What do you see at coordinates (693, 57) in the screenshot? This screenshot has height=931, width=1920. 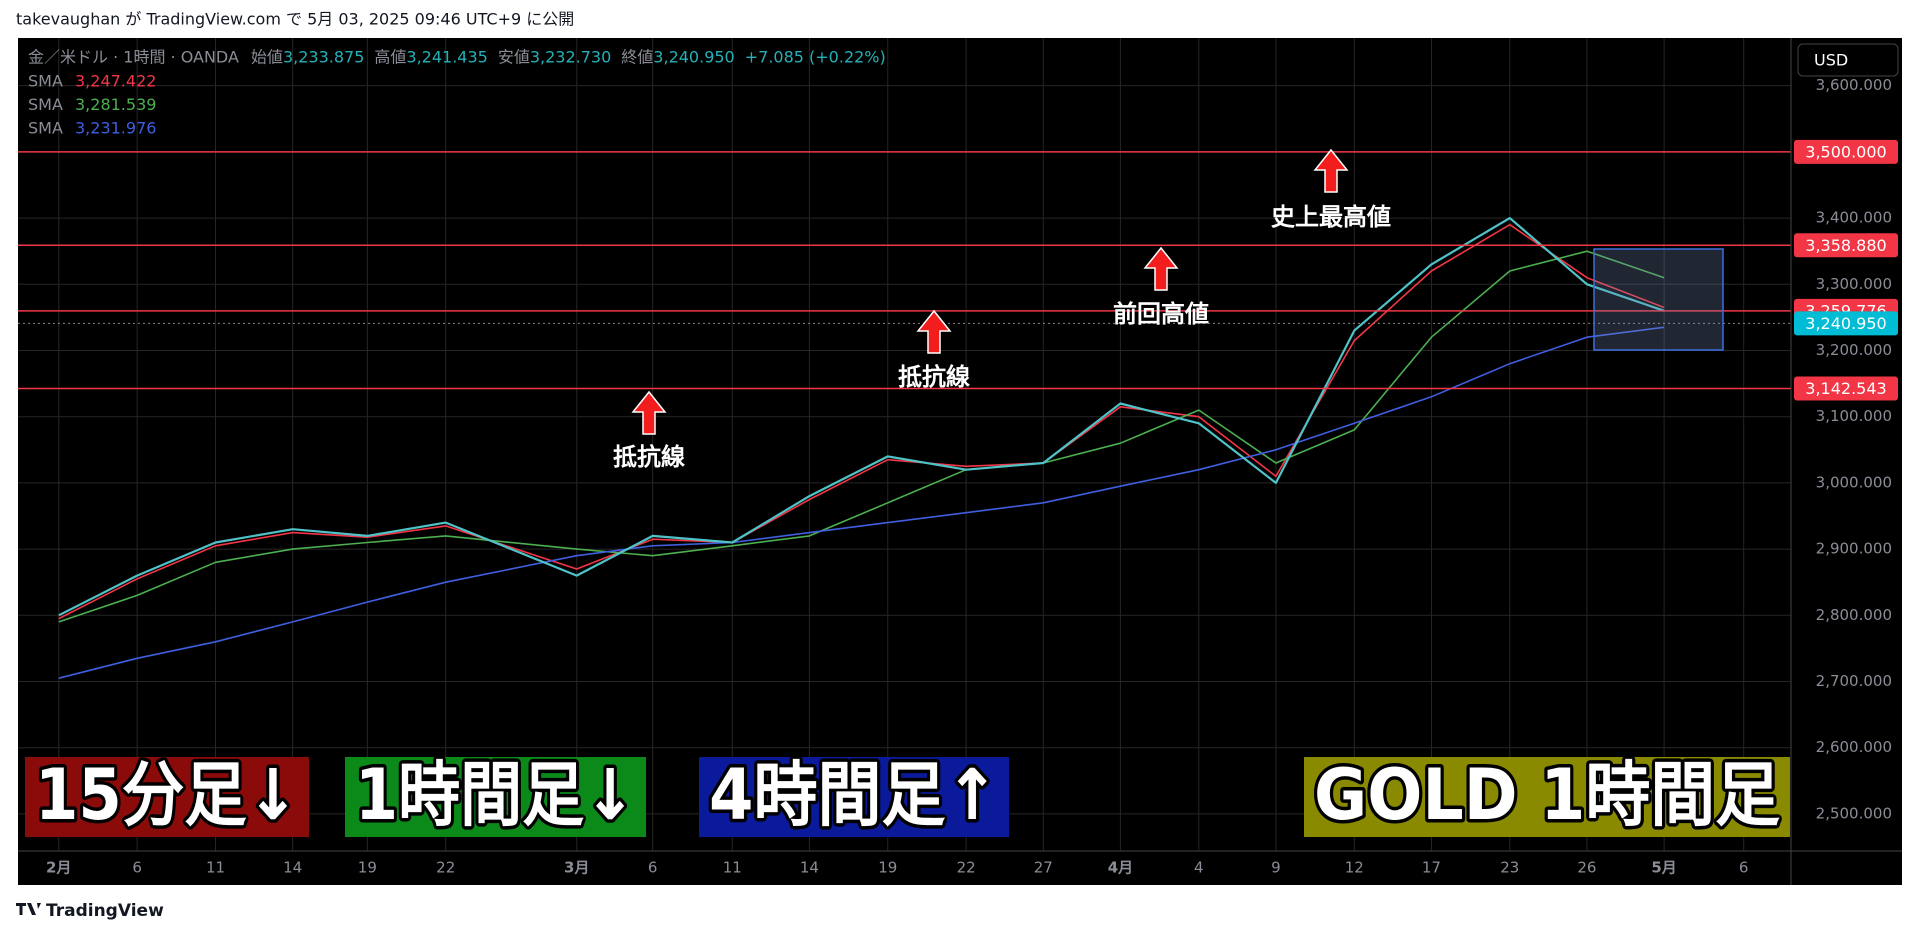 I see `ohlc-value: 3,240.950` at bounding box center [693, 57].